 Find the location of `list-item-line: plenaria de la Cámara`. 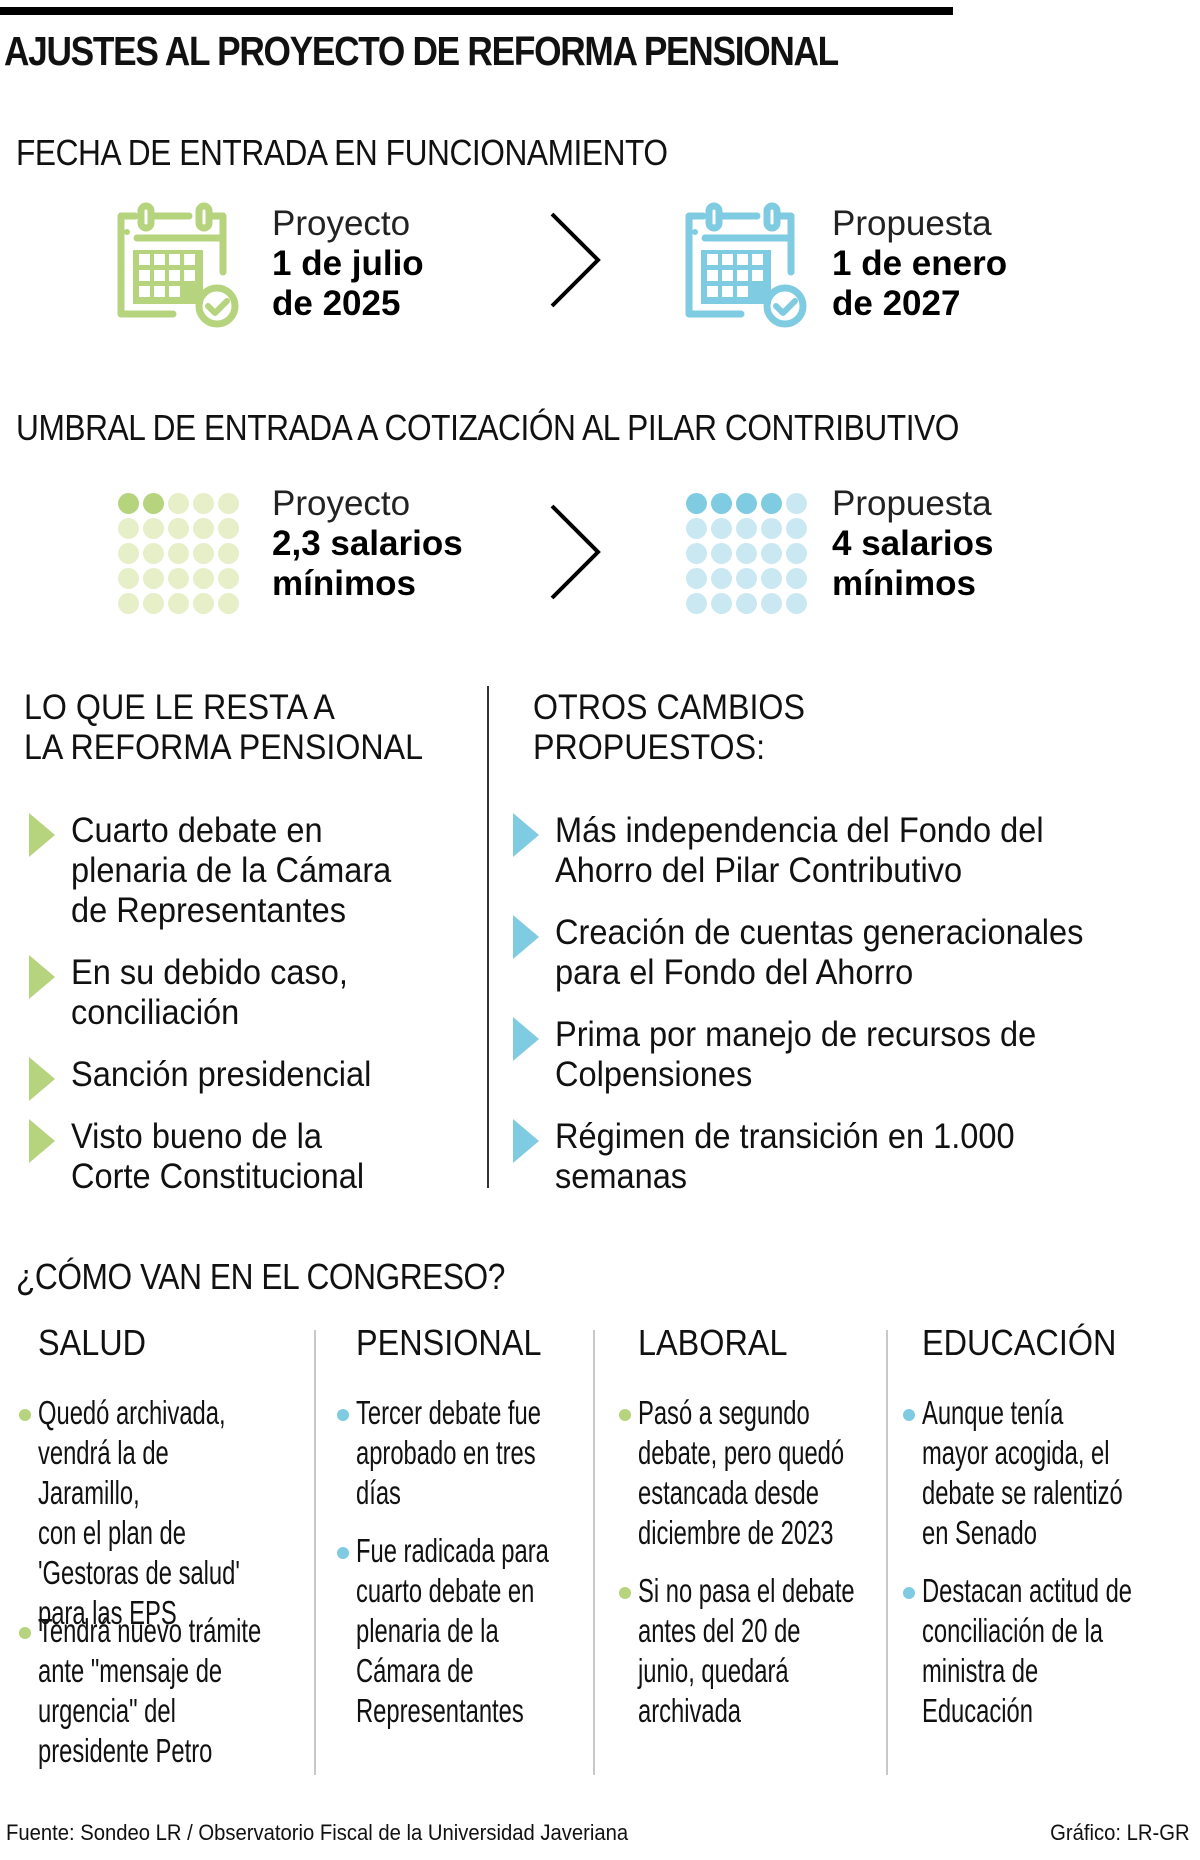

list-item-line: plenaria de la Cámara is located at coordinates (231, 870).